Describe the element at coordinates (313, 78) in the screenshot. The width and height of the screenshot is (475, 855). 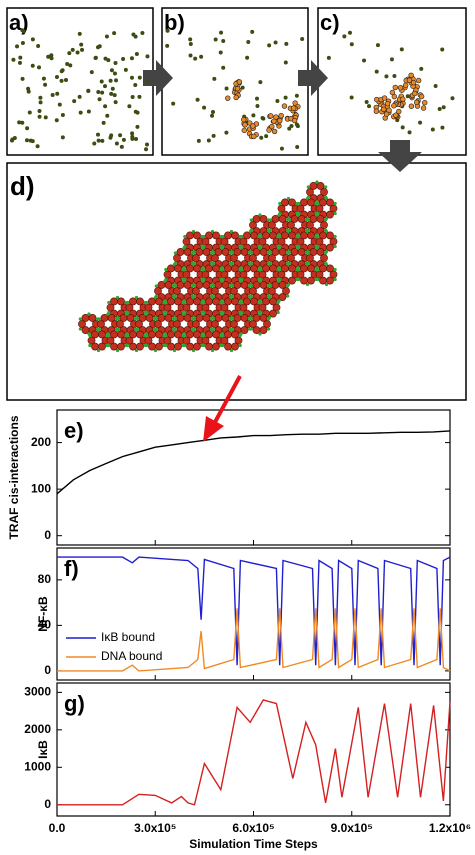
I see `arrow` at that location.